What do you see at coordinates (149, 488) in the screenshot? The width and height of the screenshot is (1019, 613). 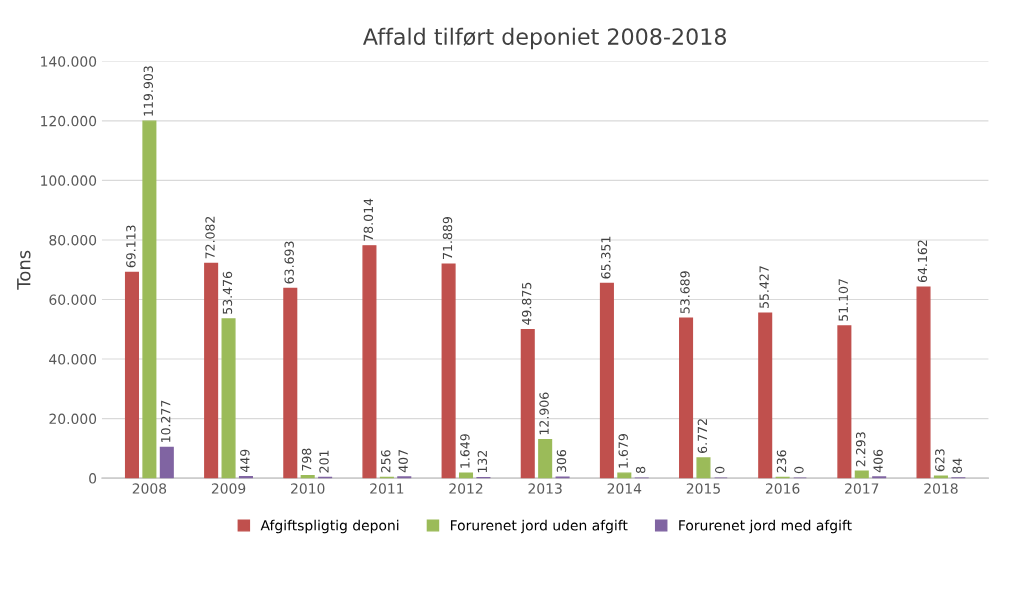 I see `x-tick-label: 2008` at bounding box center [149, 488].